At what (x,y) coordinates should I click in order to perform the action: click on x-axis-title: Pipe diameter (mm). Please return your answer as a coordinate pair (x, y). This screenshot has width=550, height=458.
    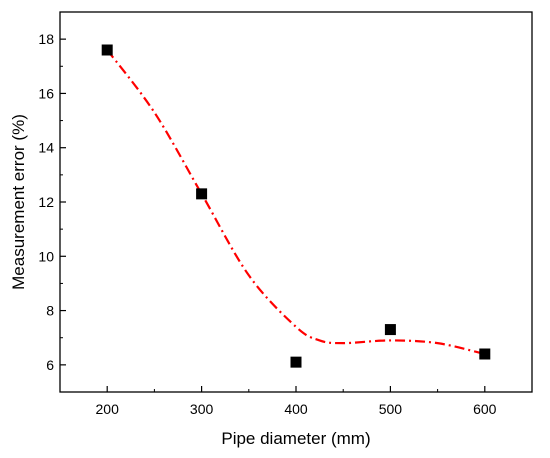
    Looking at the image, I should click on (295, 438).